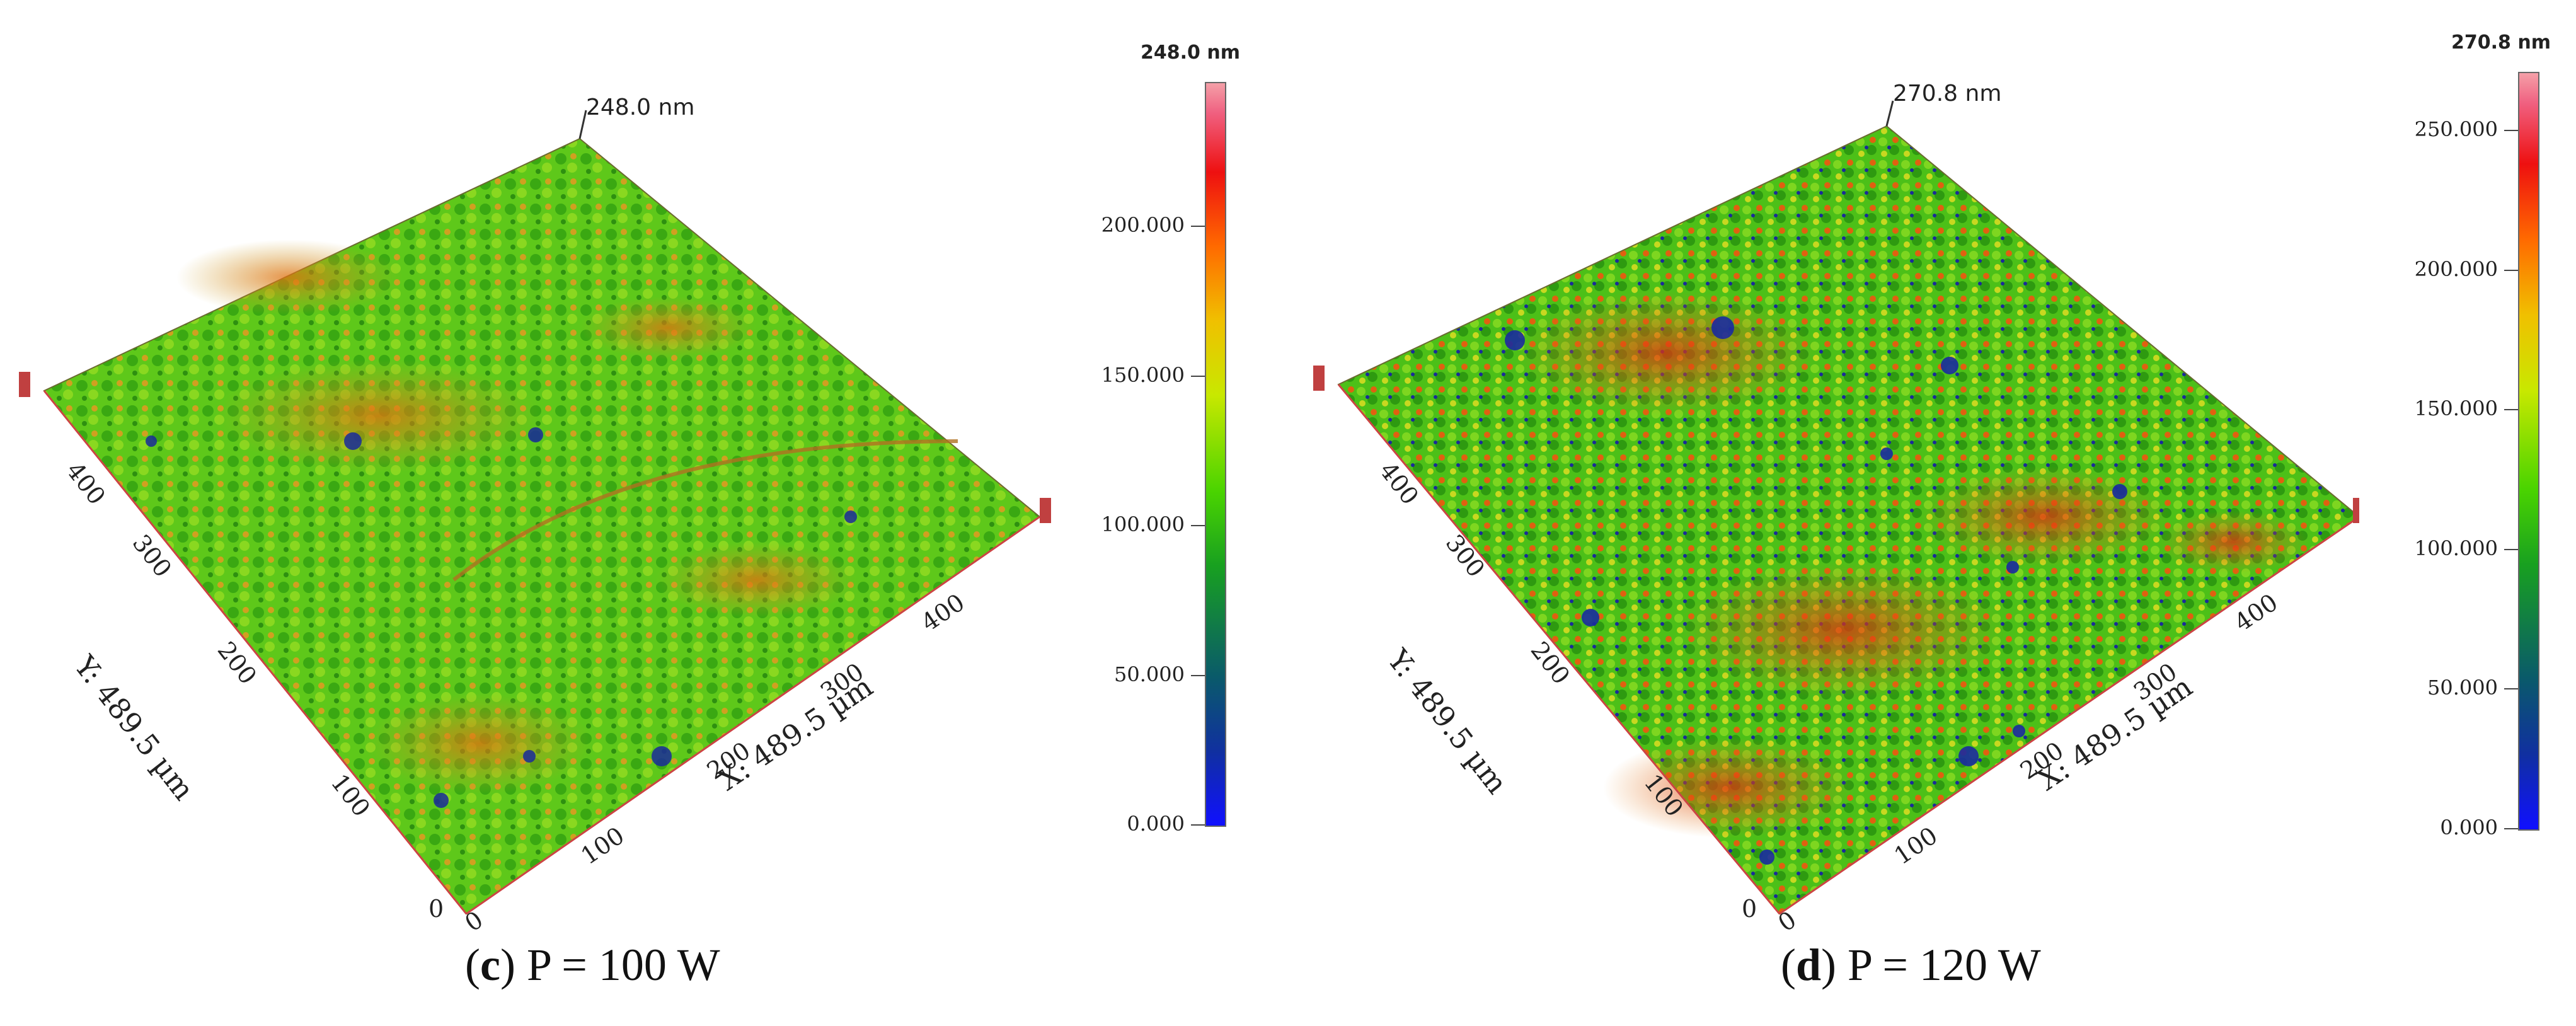 The width and height of the screenshot is (2576, 1026). What do you see at coordinates (1190, 53) in the screenshot?
I see `colorbar-max-label: 248.0 nm` at bounding box center [1190, 53].